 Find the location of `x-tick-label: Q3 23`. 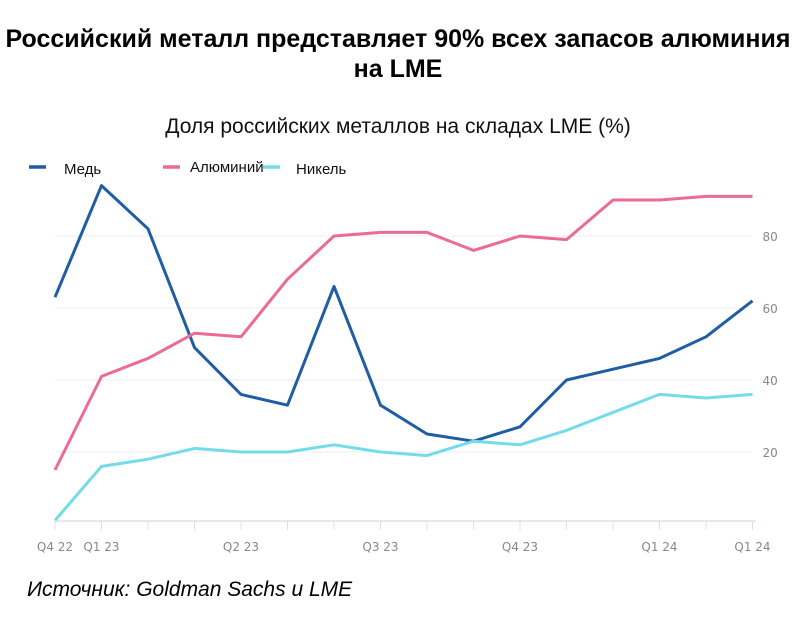

x-tick-label: Q3 23 is located at coordinates (380, 547).